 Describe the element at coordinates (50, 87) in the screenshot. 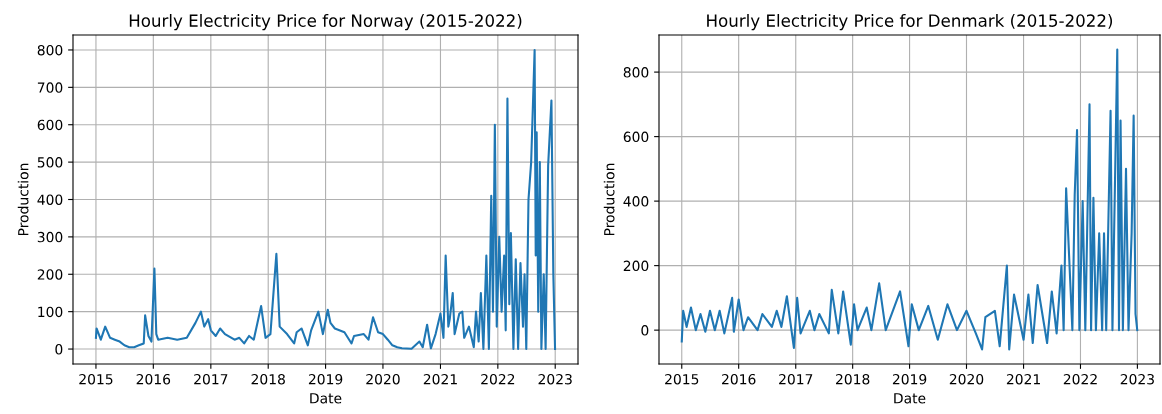

I see `y-tick-label: 700` at that location.